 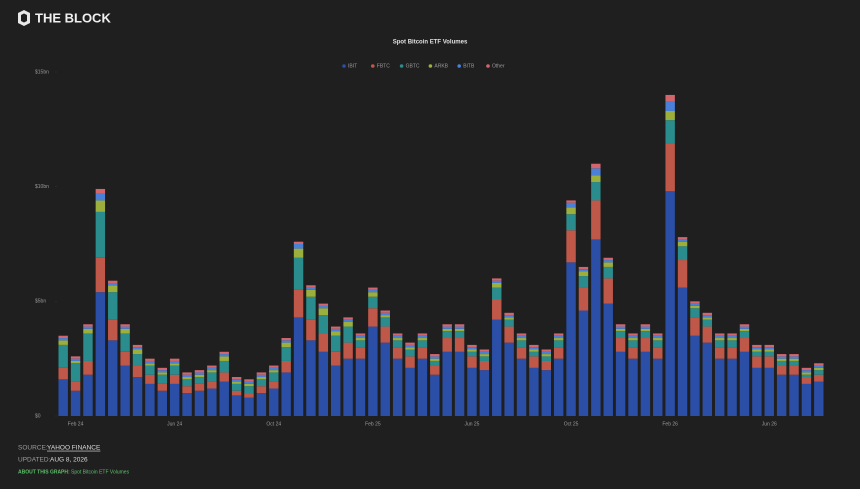 What do you see at coordinates (38, 416) in the screenshot?
I see `y-tick-label: $0` at bounding box center [38, 416].